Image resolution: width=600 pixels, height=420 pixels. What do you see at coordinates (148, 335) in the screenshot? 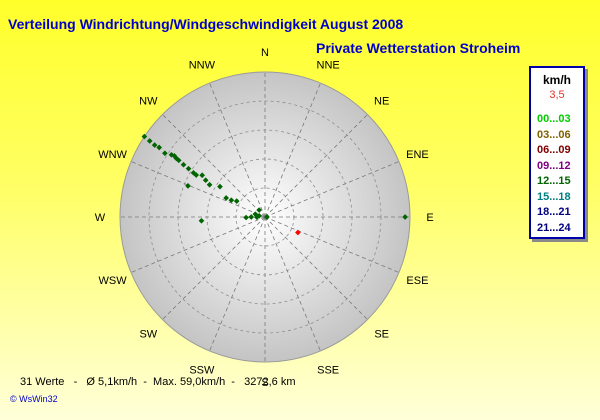
I see `direction-label-sw: SW` at bounding box center [148, 335].